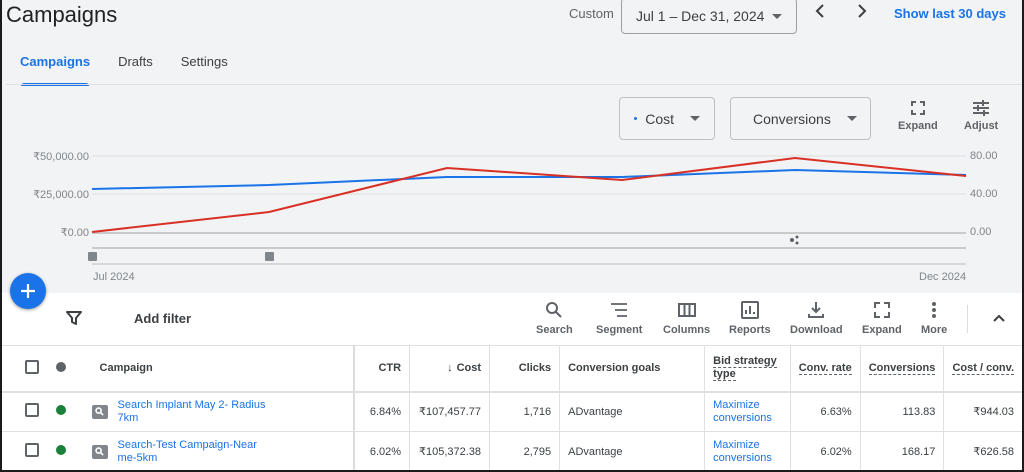 Image resolution: width=1024 pixels, height=472 pixels. I want to click on clicks-header: Clicks, so click(524, 369).